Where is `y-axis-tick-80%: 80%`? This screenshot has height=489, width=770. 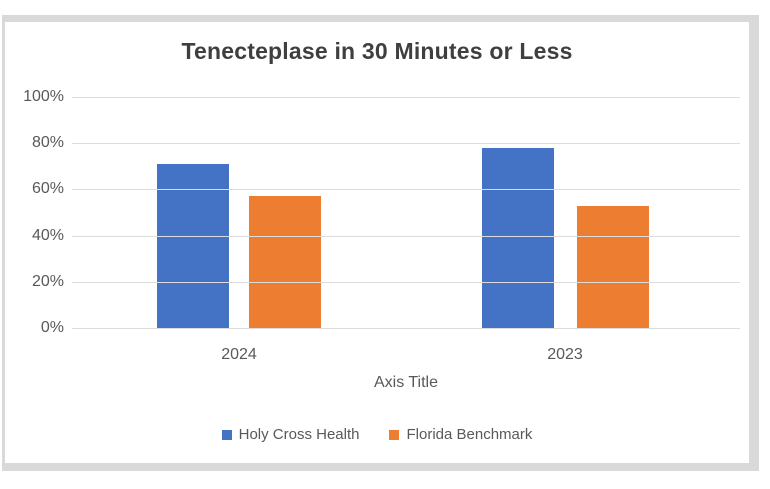 y-axis-tick-80%: 80% is located at coordinates (47, 143).